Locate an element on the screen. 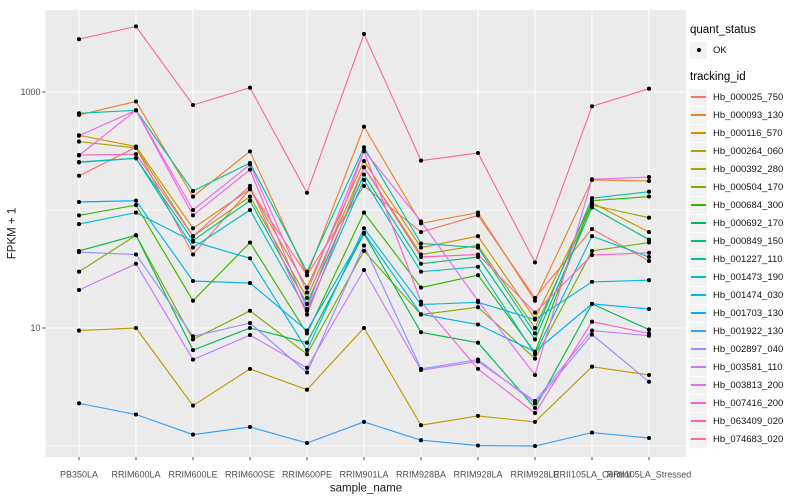  legend-key-point-swatch is located at coordinates (698, 50).